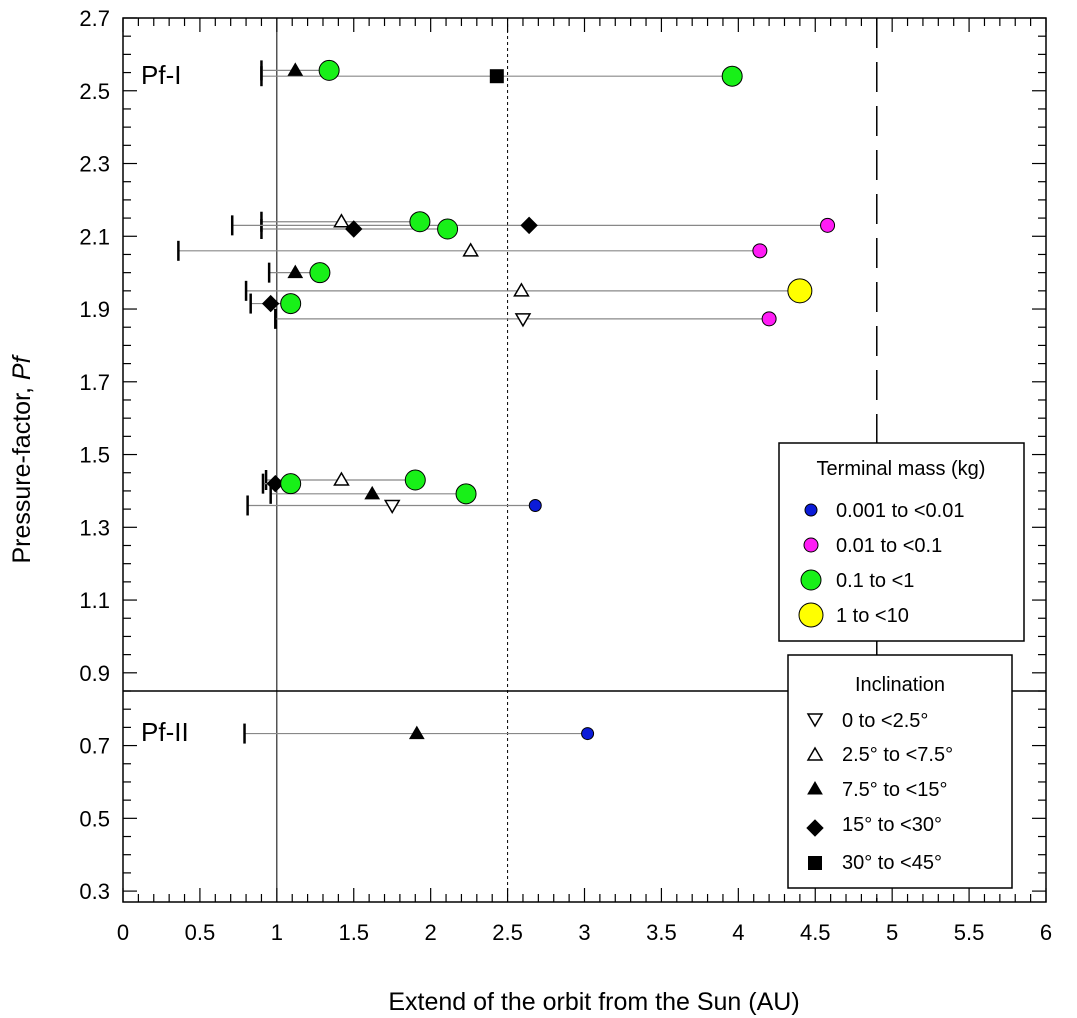 This screenshot has width=1077, height=1018. I want to click on legend-incl-label-0: 0 to <2.5°, so click(885, 721).